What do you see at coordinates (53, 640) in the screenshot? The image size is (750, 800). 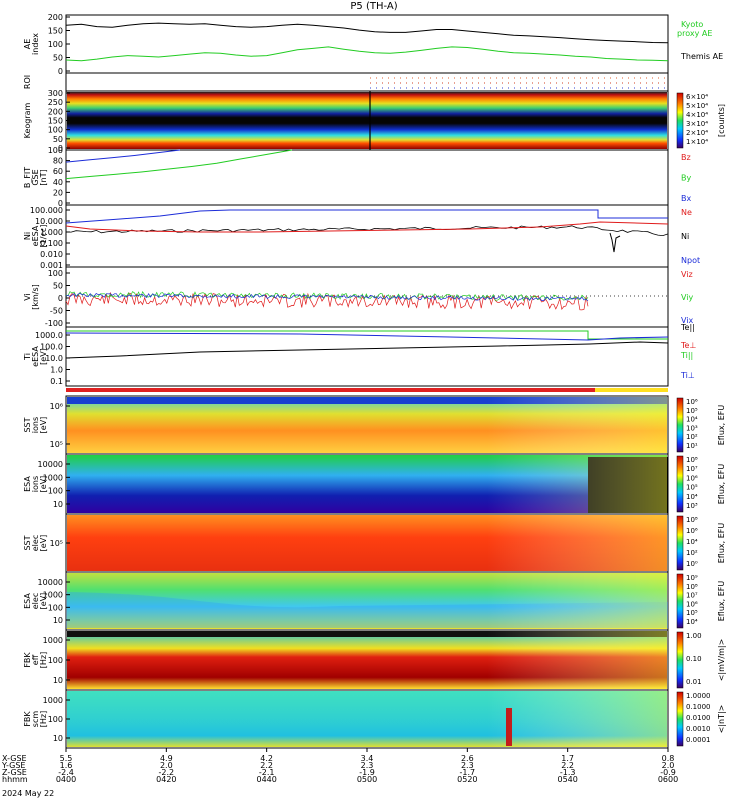 I see `y-tick-label: 1000` at bounding box center [53, 640].